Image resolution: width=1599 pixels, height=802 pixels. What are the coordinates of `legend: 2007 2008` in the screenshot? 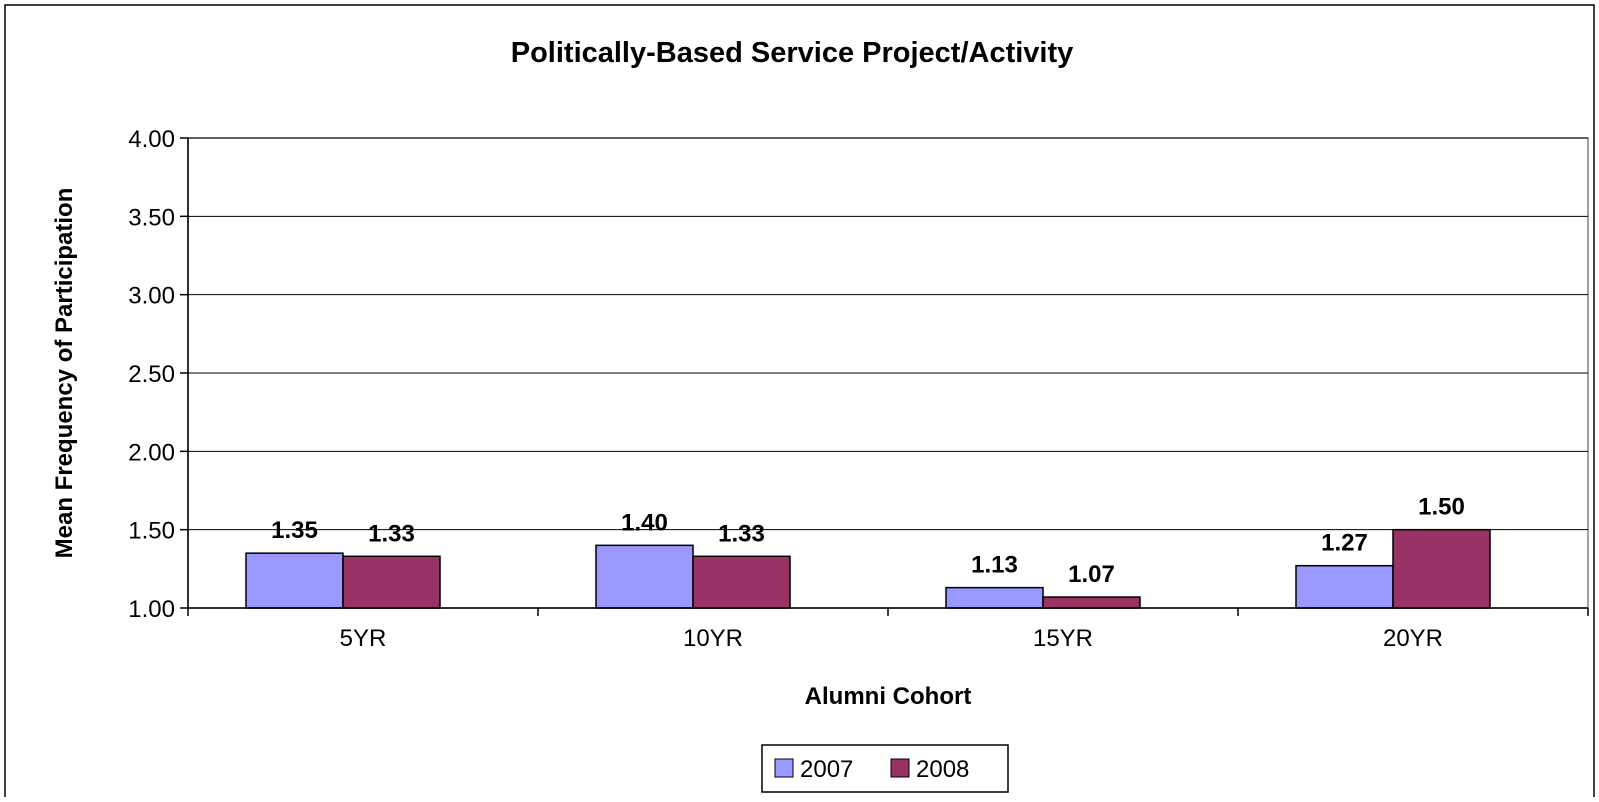 It's located at (885, 768).